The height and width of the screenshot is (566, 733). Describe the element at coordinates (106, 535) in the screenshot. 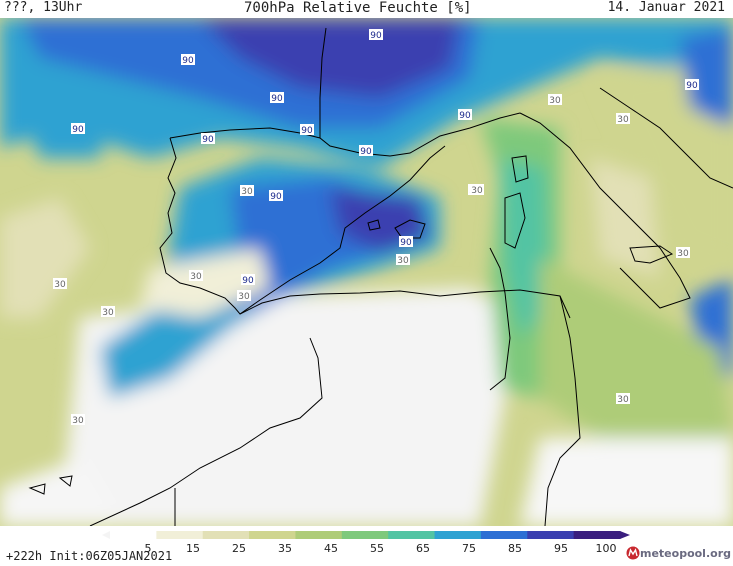

I see `legend-arrow-left` at that location.